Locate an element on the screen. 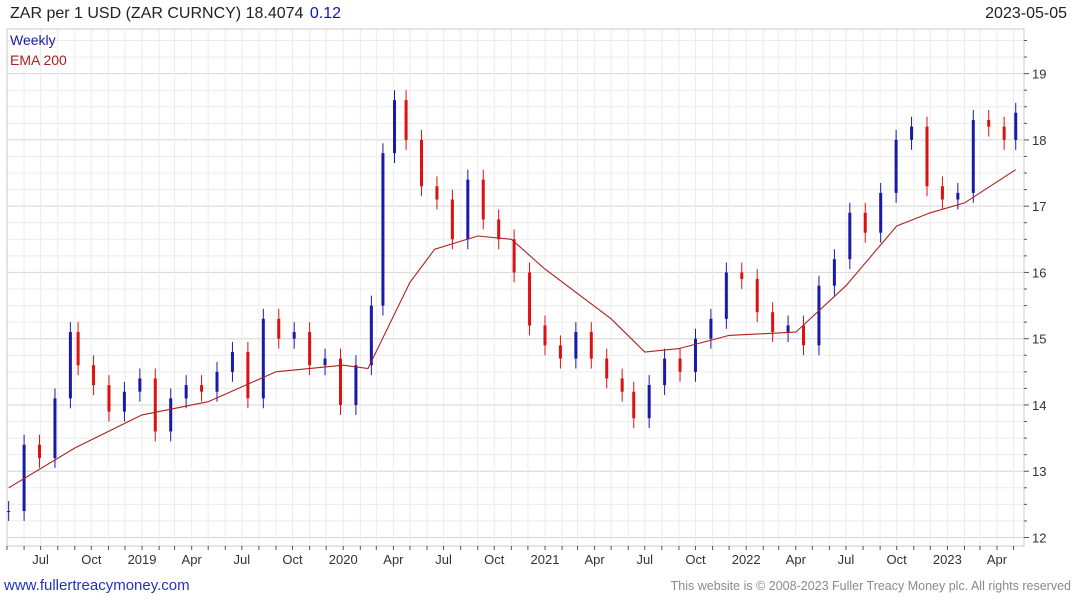 The height and width of the screenshot is (600, 1075). y-tick-label: 19 is located at coordinates (1039, 74).